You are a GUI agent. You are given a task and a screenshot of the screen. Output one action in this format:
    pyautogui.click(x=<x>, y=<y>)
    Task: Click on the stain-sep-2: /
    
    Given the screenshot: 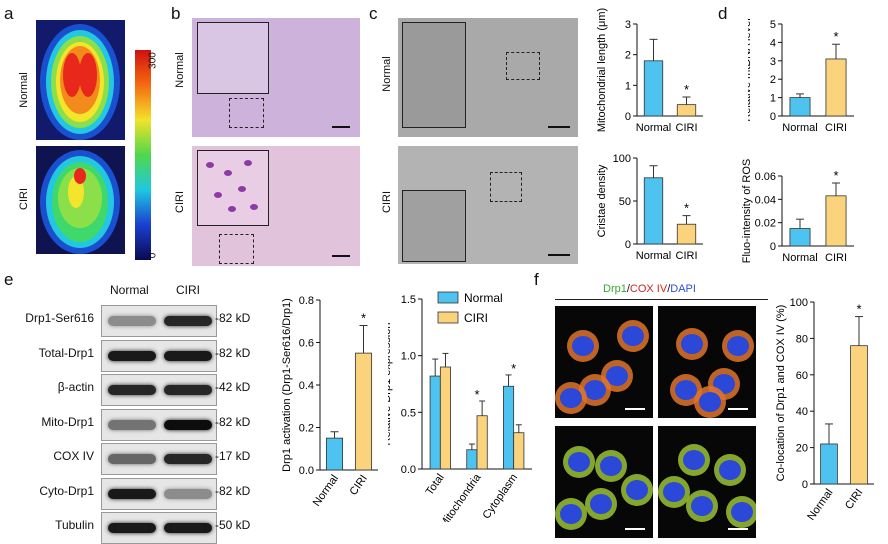 What is the action you would take?
    pyautogui.click(x=669, y=289)
    